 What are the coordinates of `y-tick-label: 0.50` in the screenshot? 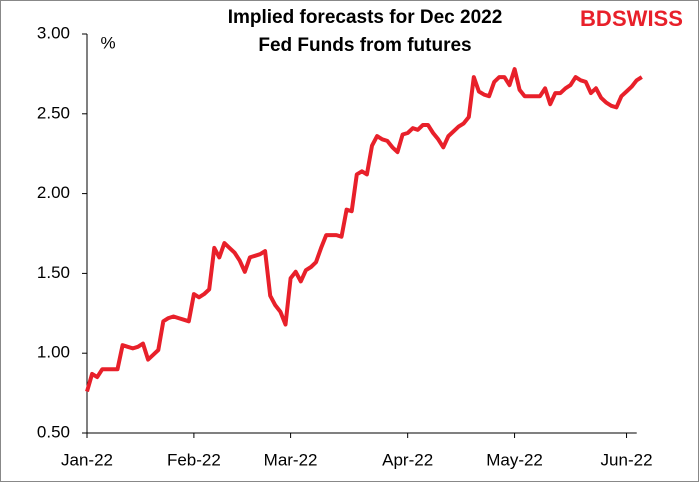 It's located at (53, 431).